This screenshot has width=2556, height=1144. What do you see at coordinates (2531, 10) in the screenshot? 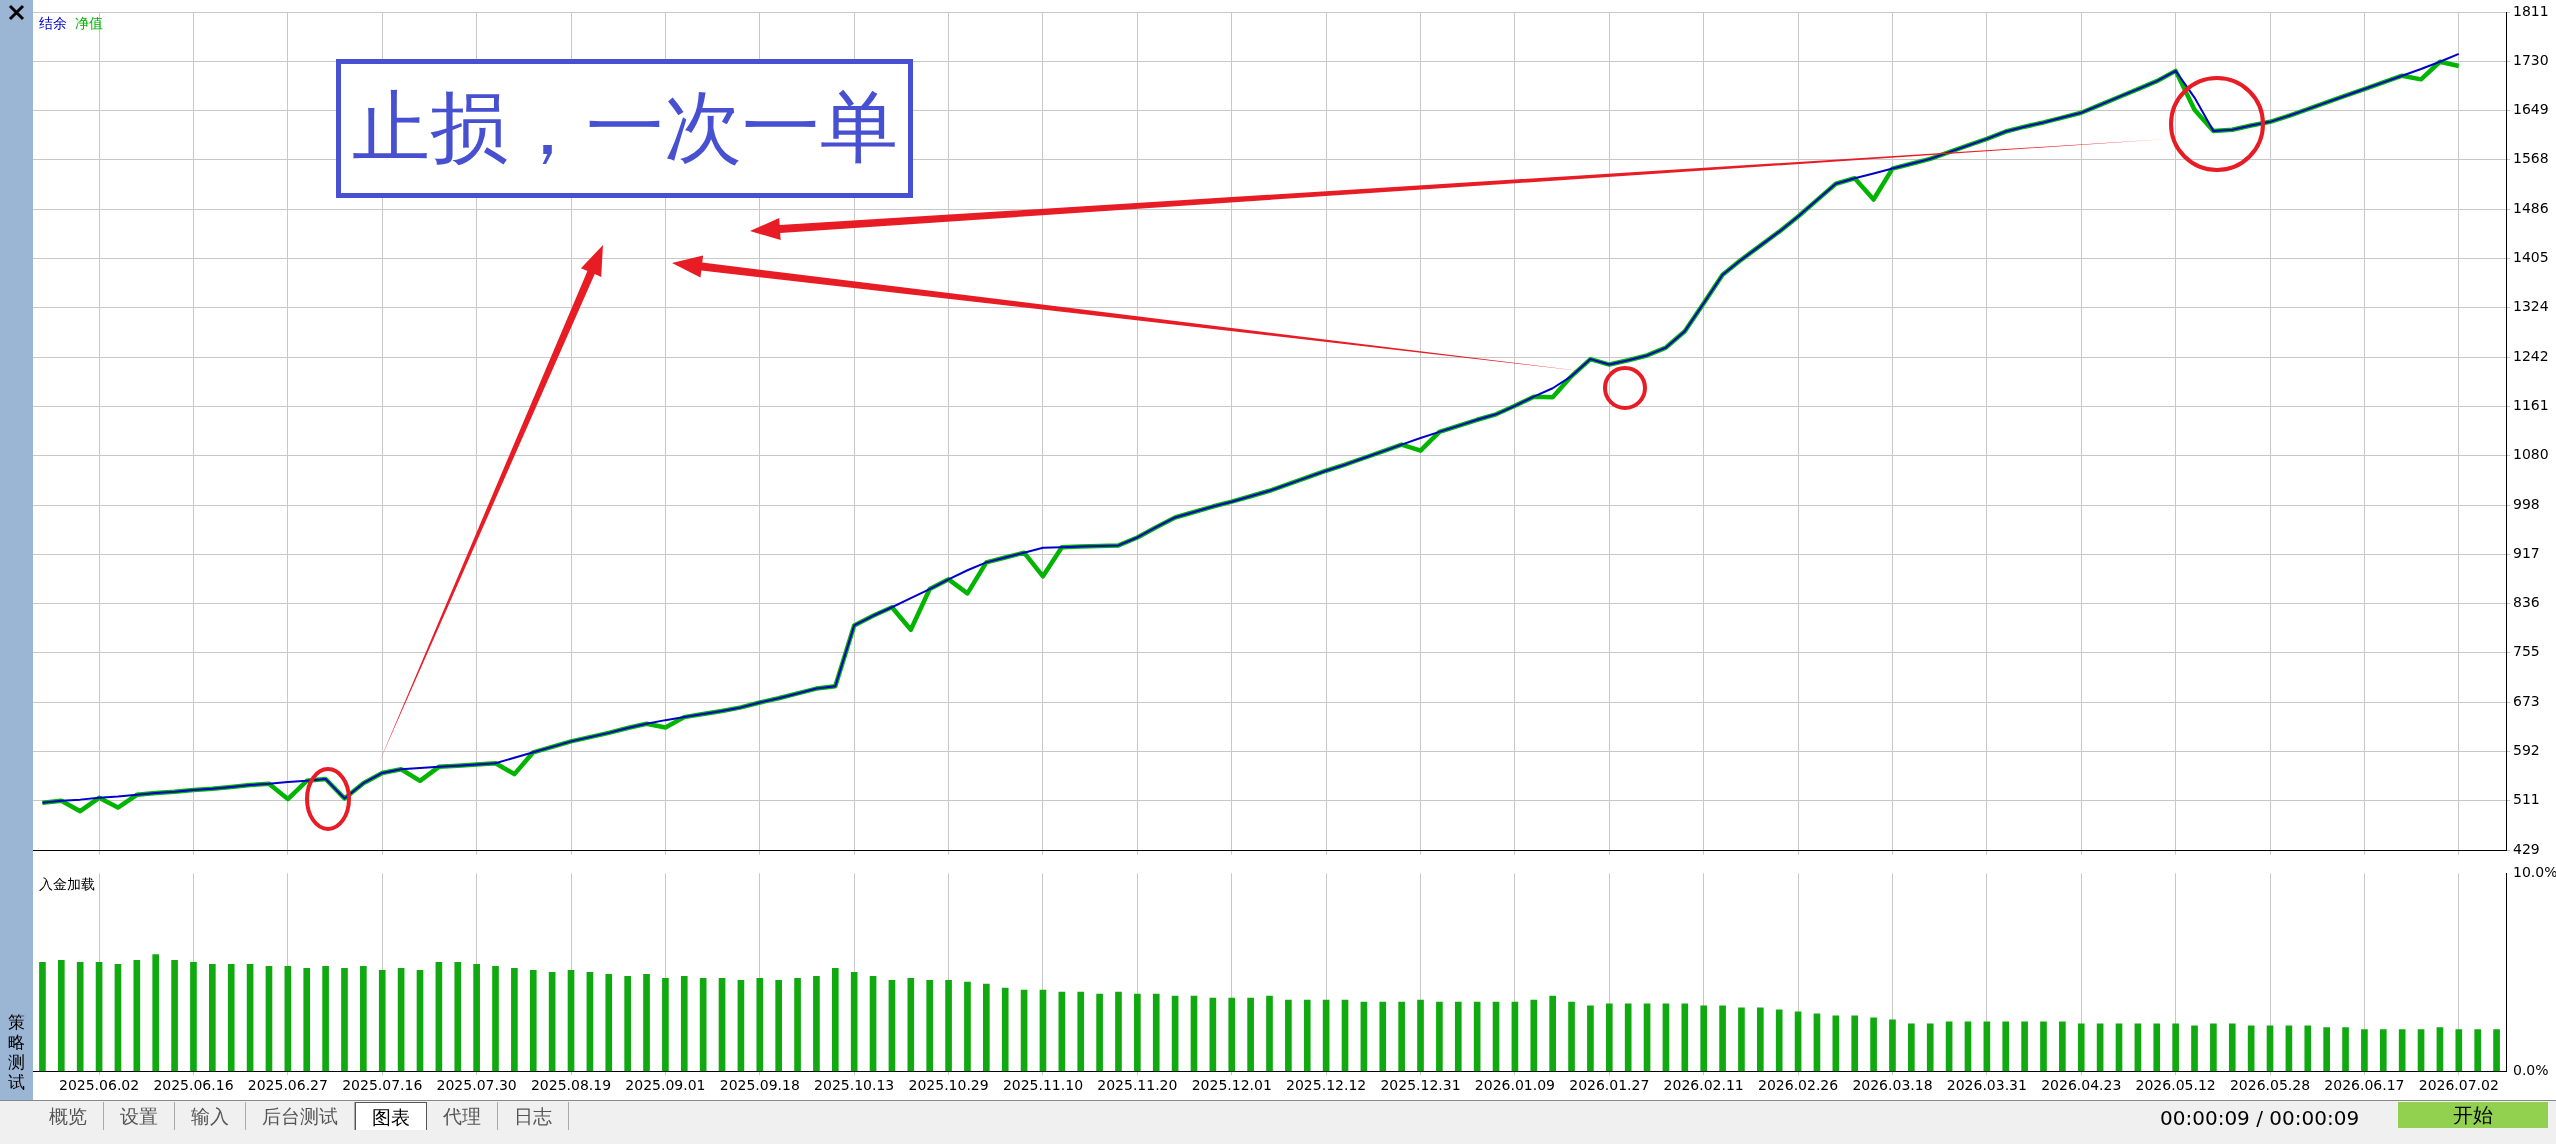
I see `y-tick-label: 1811` at bounding box center [2531, 10].